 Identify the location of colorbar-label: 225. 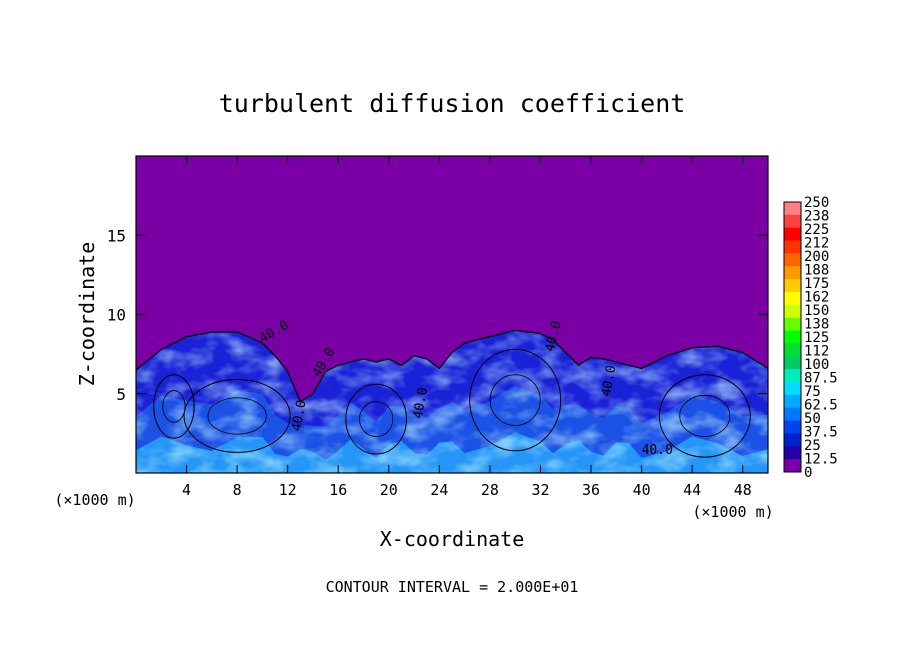
(816, 230).